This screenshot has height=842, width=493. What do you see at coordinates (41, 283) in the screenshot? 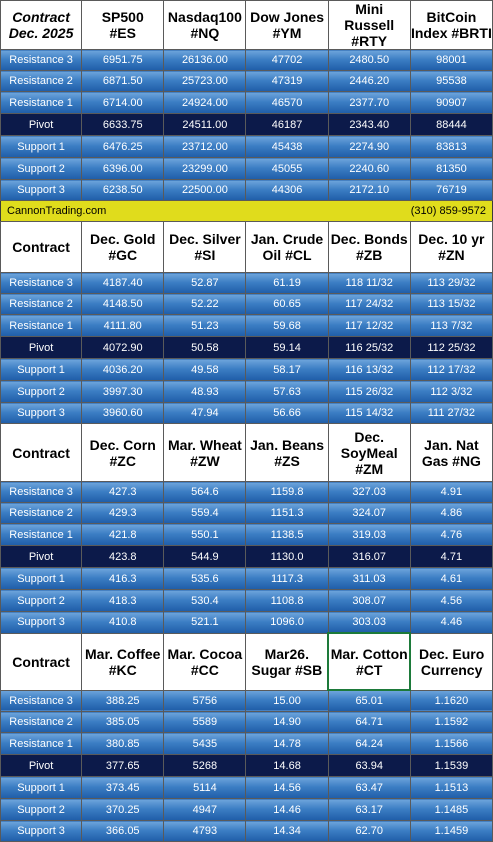
I see `level-label: Resistance 3` at bounding box center [41, 283].